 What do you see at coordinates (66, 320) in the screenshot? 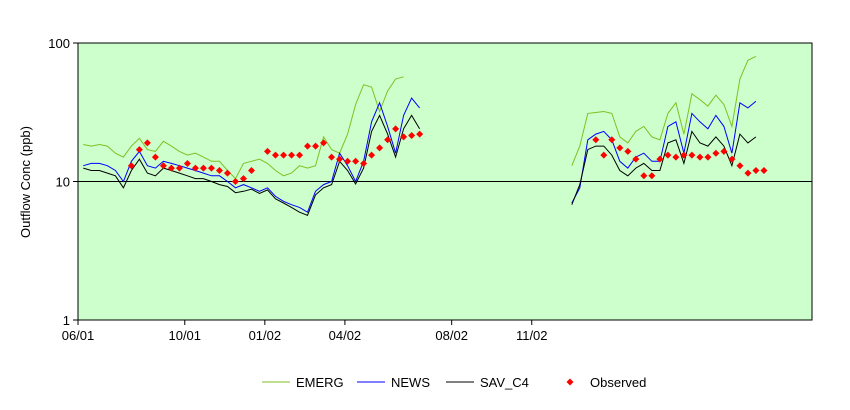
I see `y-tick-label: 1` at bounding box center [66, 320].